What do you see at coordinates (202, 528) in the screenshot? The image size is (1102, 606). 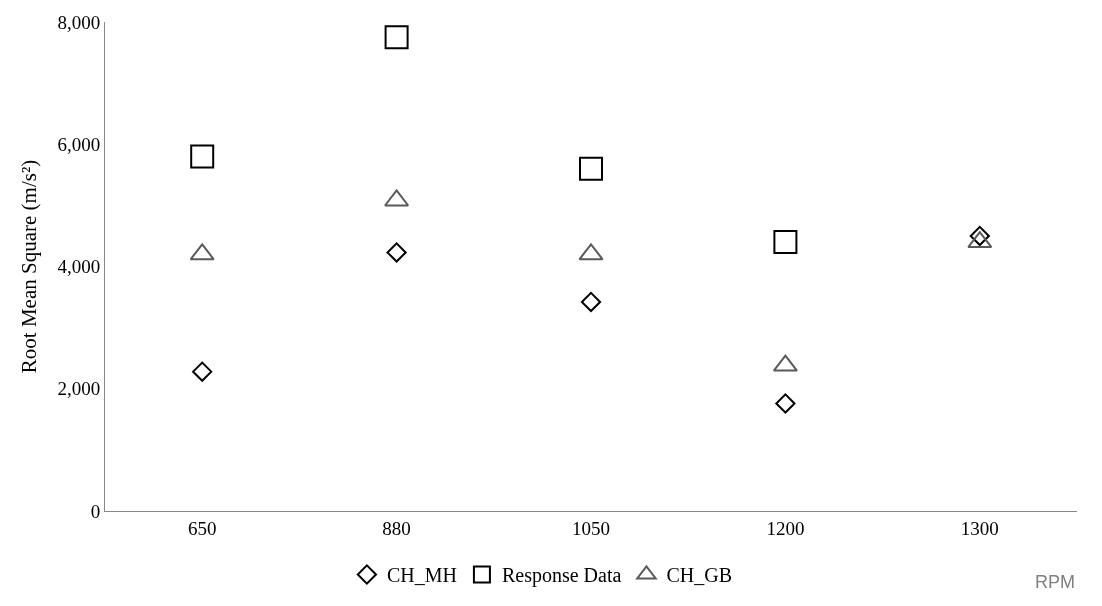 I see `x-tick-label: 650` at bounding box center [202, 528].